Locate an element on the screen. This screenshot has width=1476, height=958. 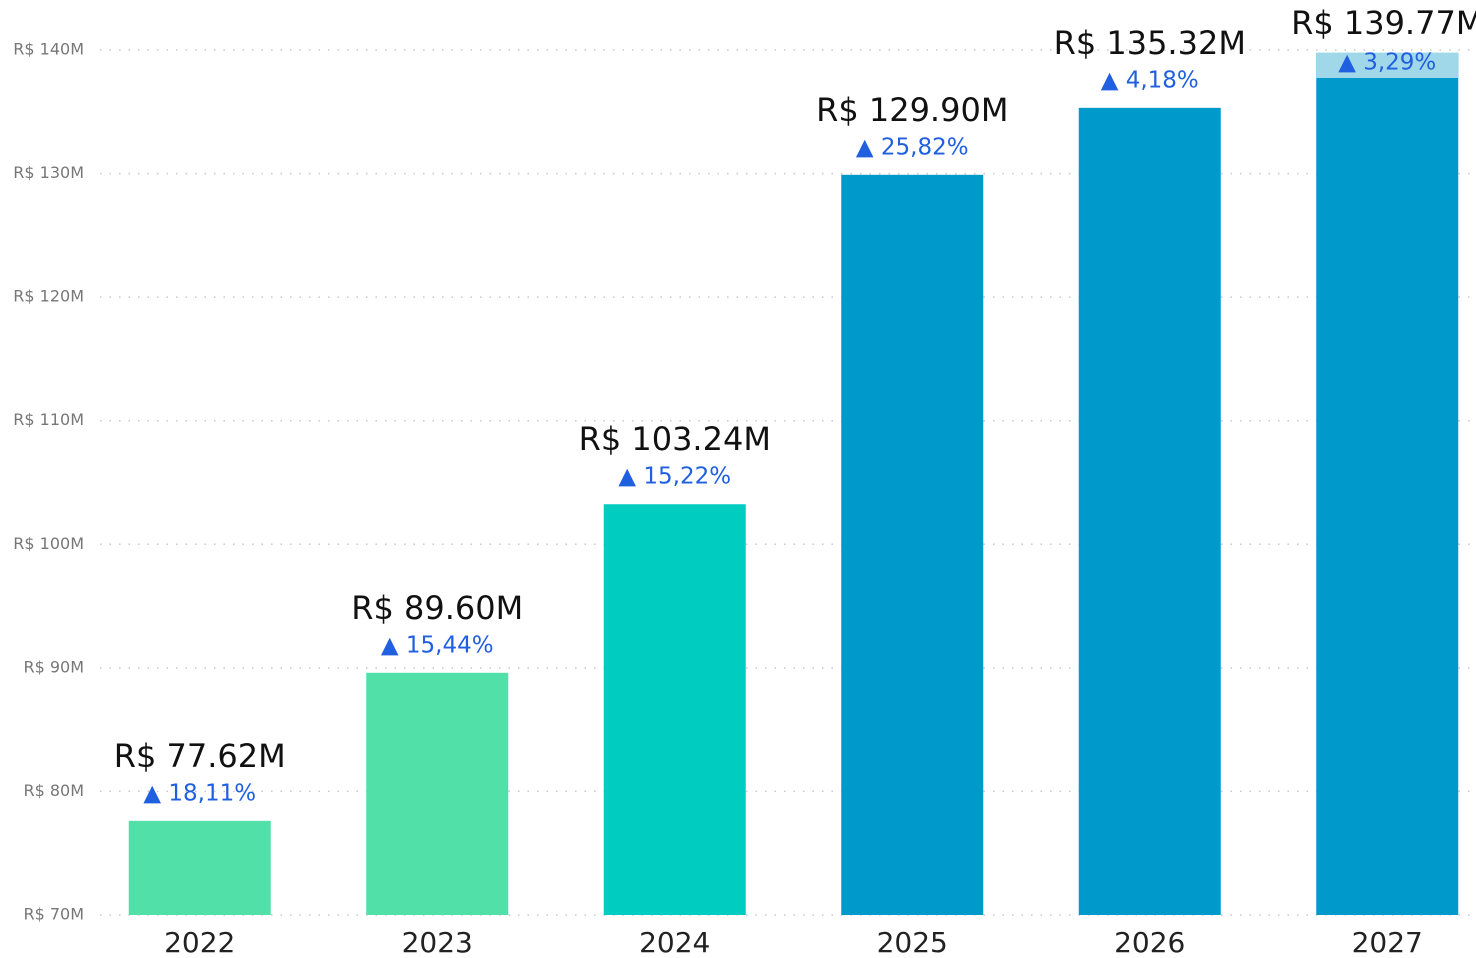
value-label: R$ 139.77M is located at coordinates (1383, 23).